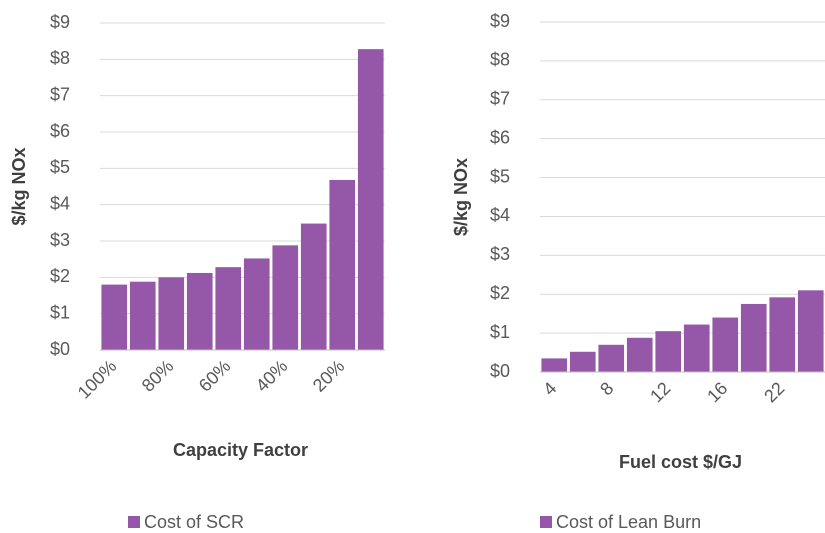 The image size is (825, 533). I want to click on legend-label: Cost of Lean Burn, so click(628, 522).